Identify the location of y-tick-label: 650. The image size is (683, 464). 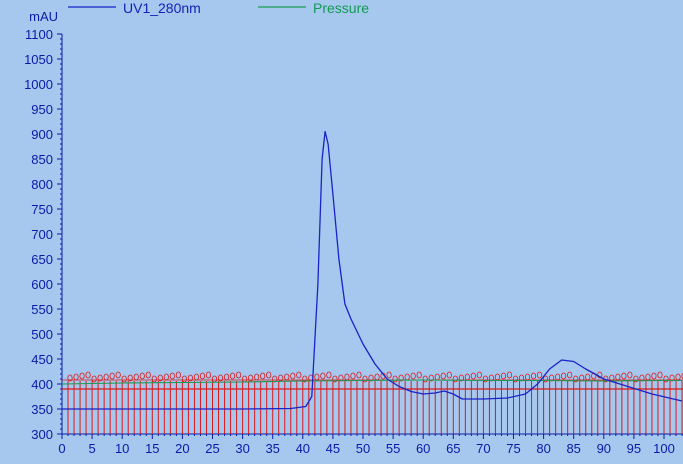
(42, 259).